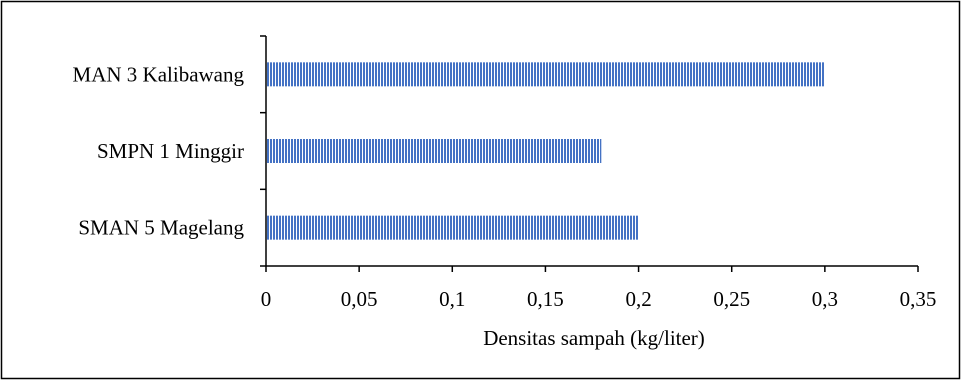 The image size is (961, 385). I want to click on x-tick-label: 0,1, so click(452, 299).